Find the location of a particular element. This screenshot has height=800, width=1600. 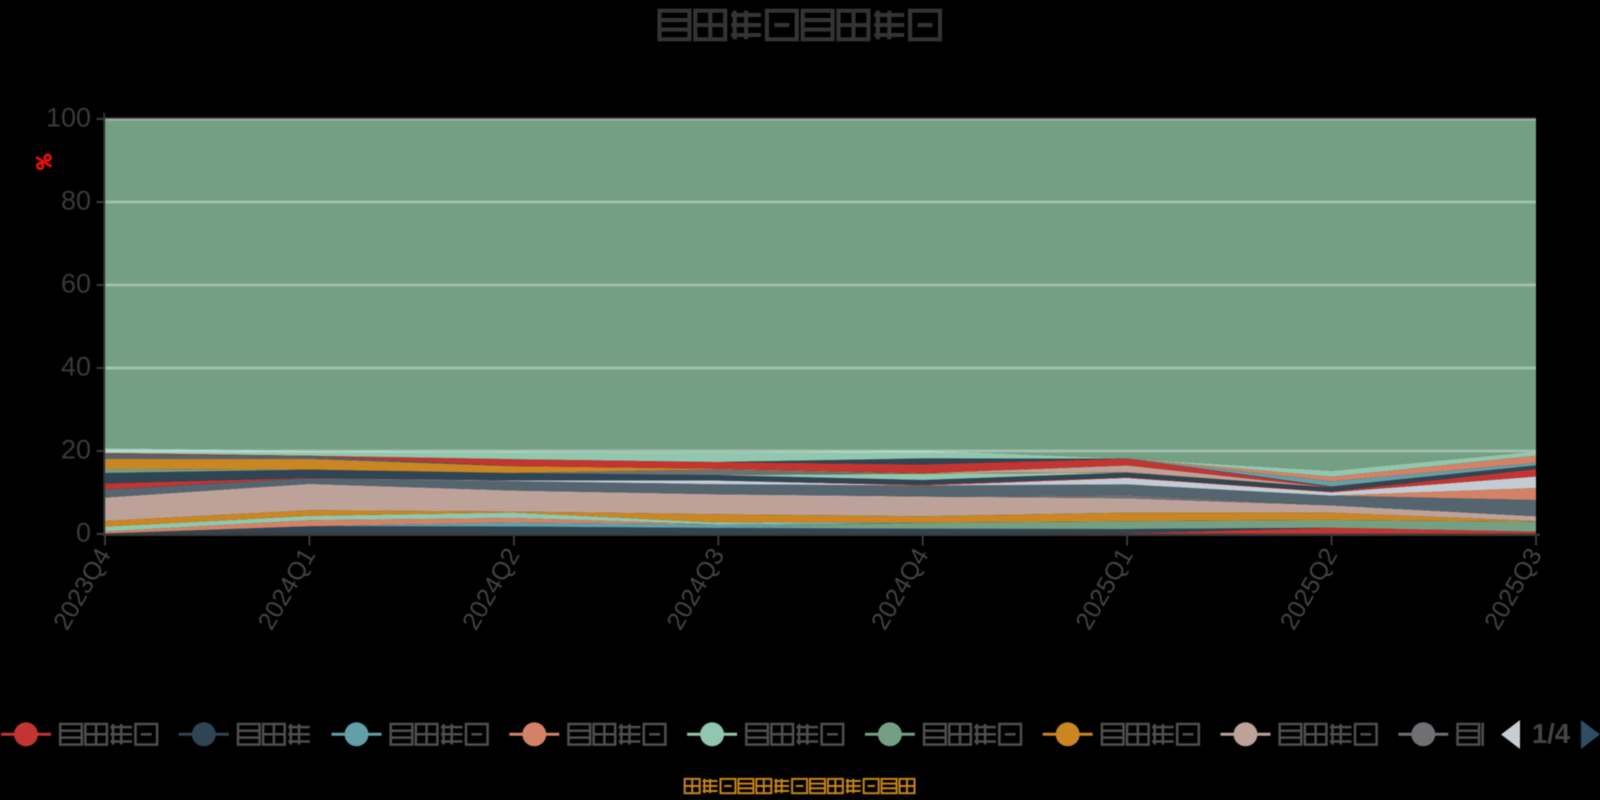

svg-text: 60 is located at coordinates (76, 284).